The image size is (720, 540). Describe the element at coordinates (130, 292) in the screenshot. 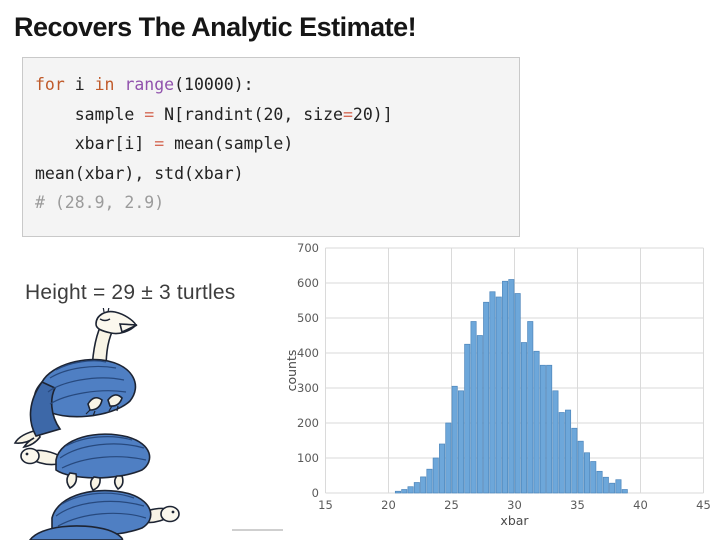

I see `height-annotation: Height = 29 ± 3 turtles` at that location.